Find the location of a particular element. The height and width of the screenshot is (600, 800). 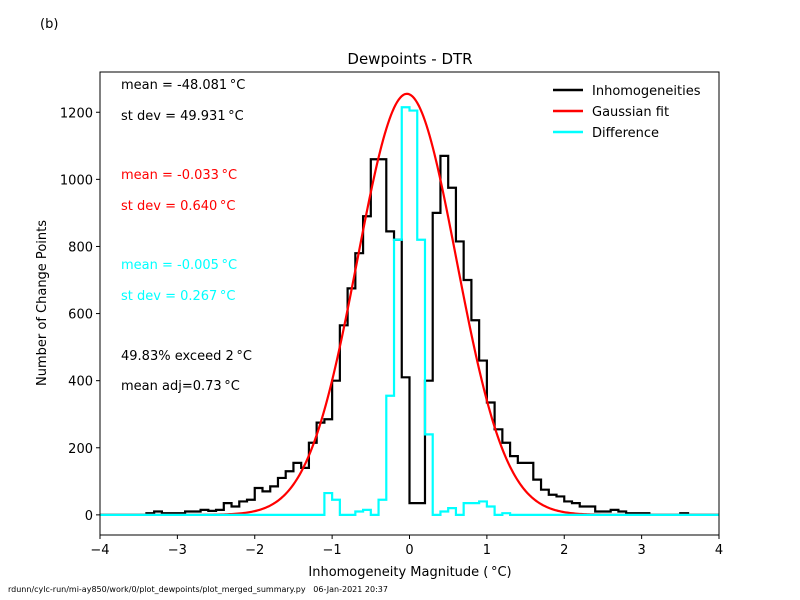

y-tick-label: 1000 is located at coordinates (76, 180).